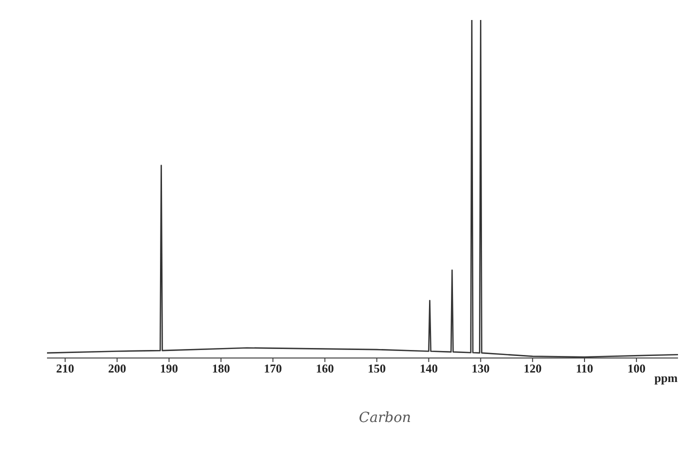  Describe the element at coordinates (429, 369) in the screenshot. I see `x-tick-label: 140` at that location.